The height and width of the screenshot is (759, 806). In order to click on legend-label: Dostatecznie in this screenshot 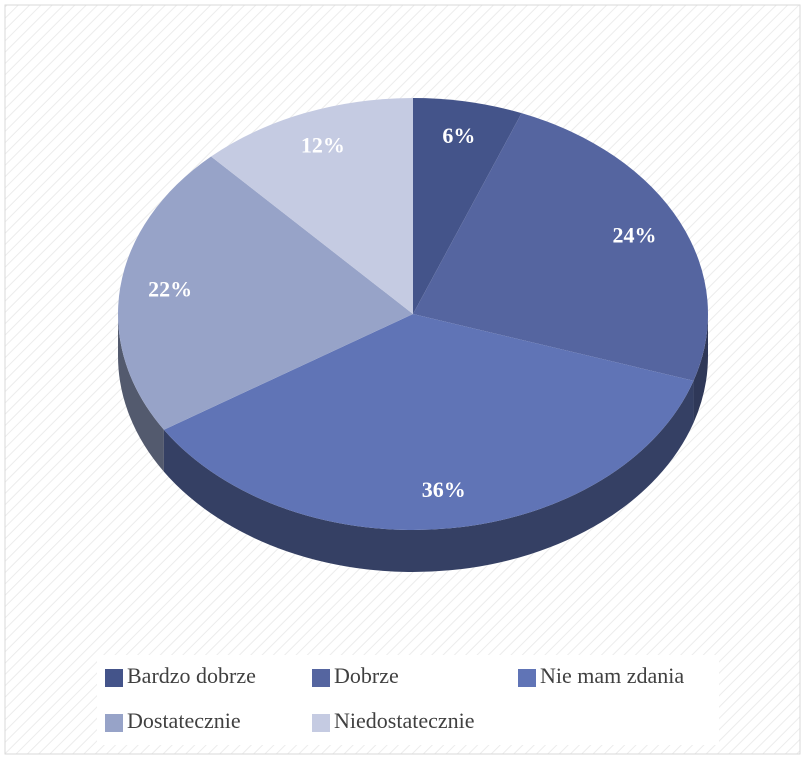, I will do `click(184, 720)`.